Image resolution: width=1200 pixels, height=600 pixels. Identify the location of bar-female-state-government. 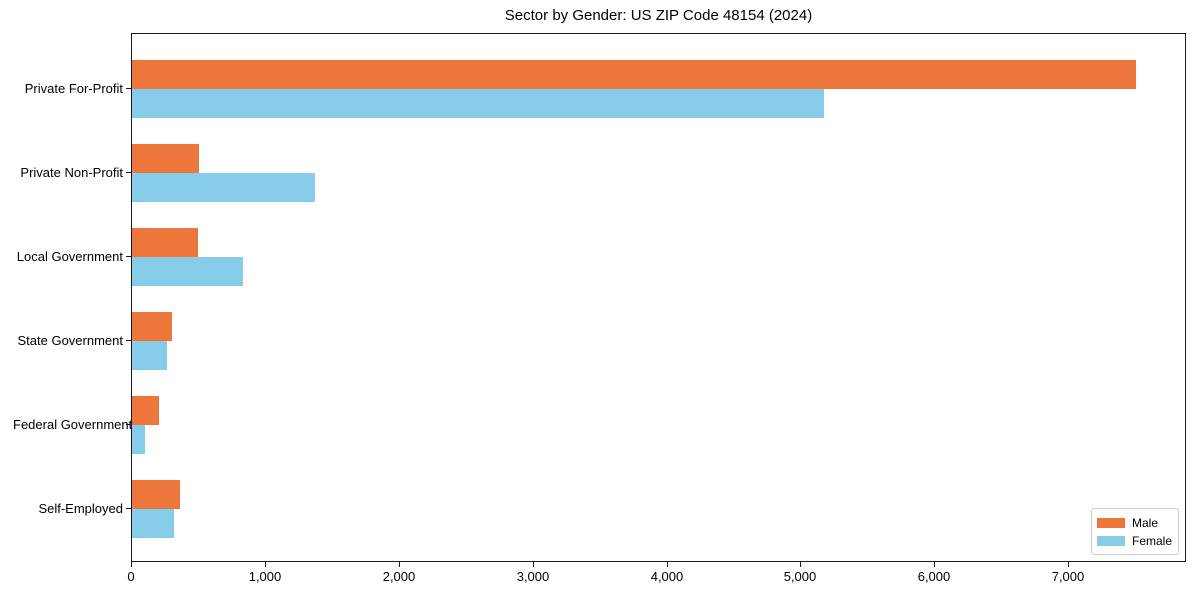
(149, 355).